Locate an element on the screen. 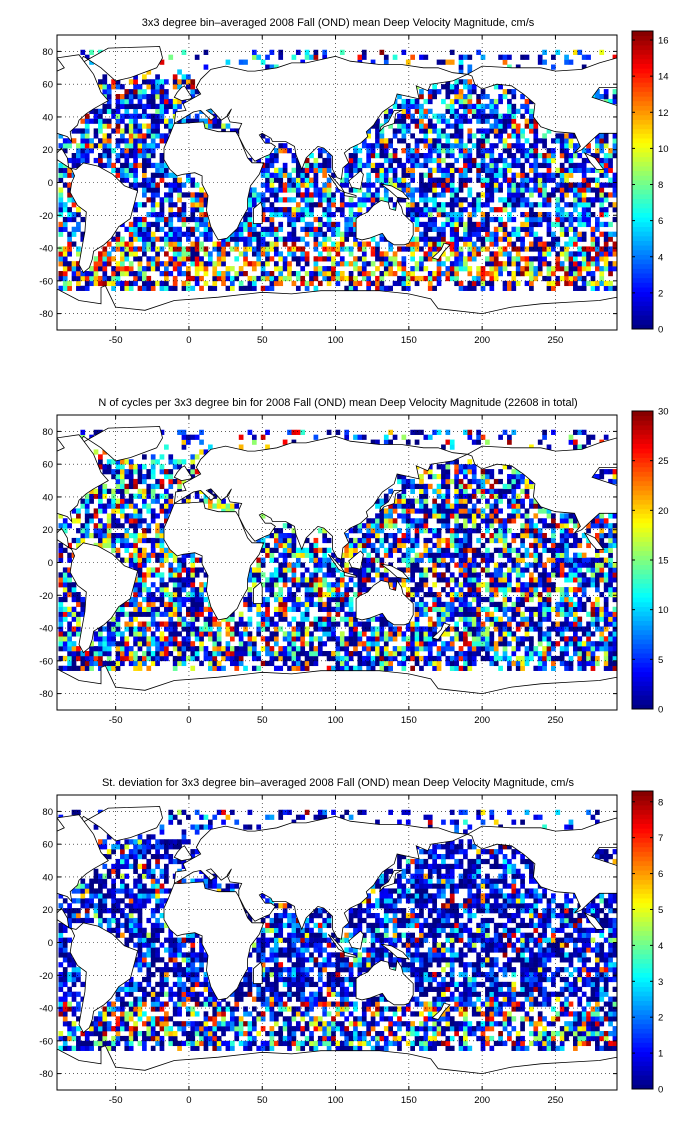 The width and height of the screenshot is (696, 1140). colorbar-segment is located at coordinates (642, 280).